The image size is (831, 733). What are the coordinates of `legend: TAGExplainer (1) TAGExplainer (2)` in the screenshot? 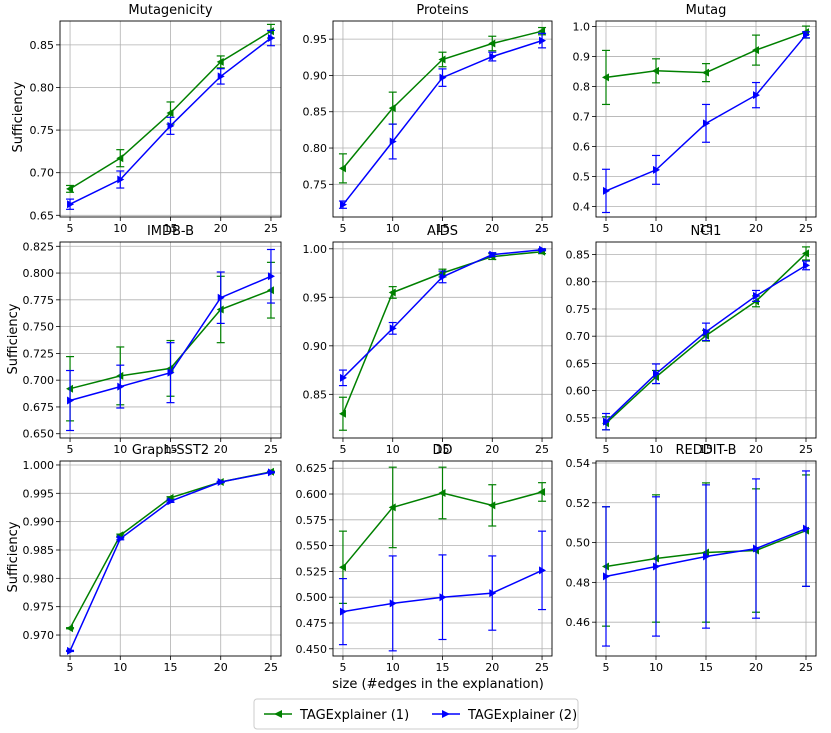 It's located at (416, 714).